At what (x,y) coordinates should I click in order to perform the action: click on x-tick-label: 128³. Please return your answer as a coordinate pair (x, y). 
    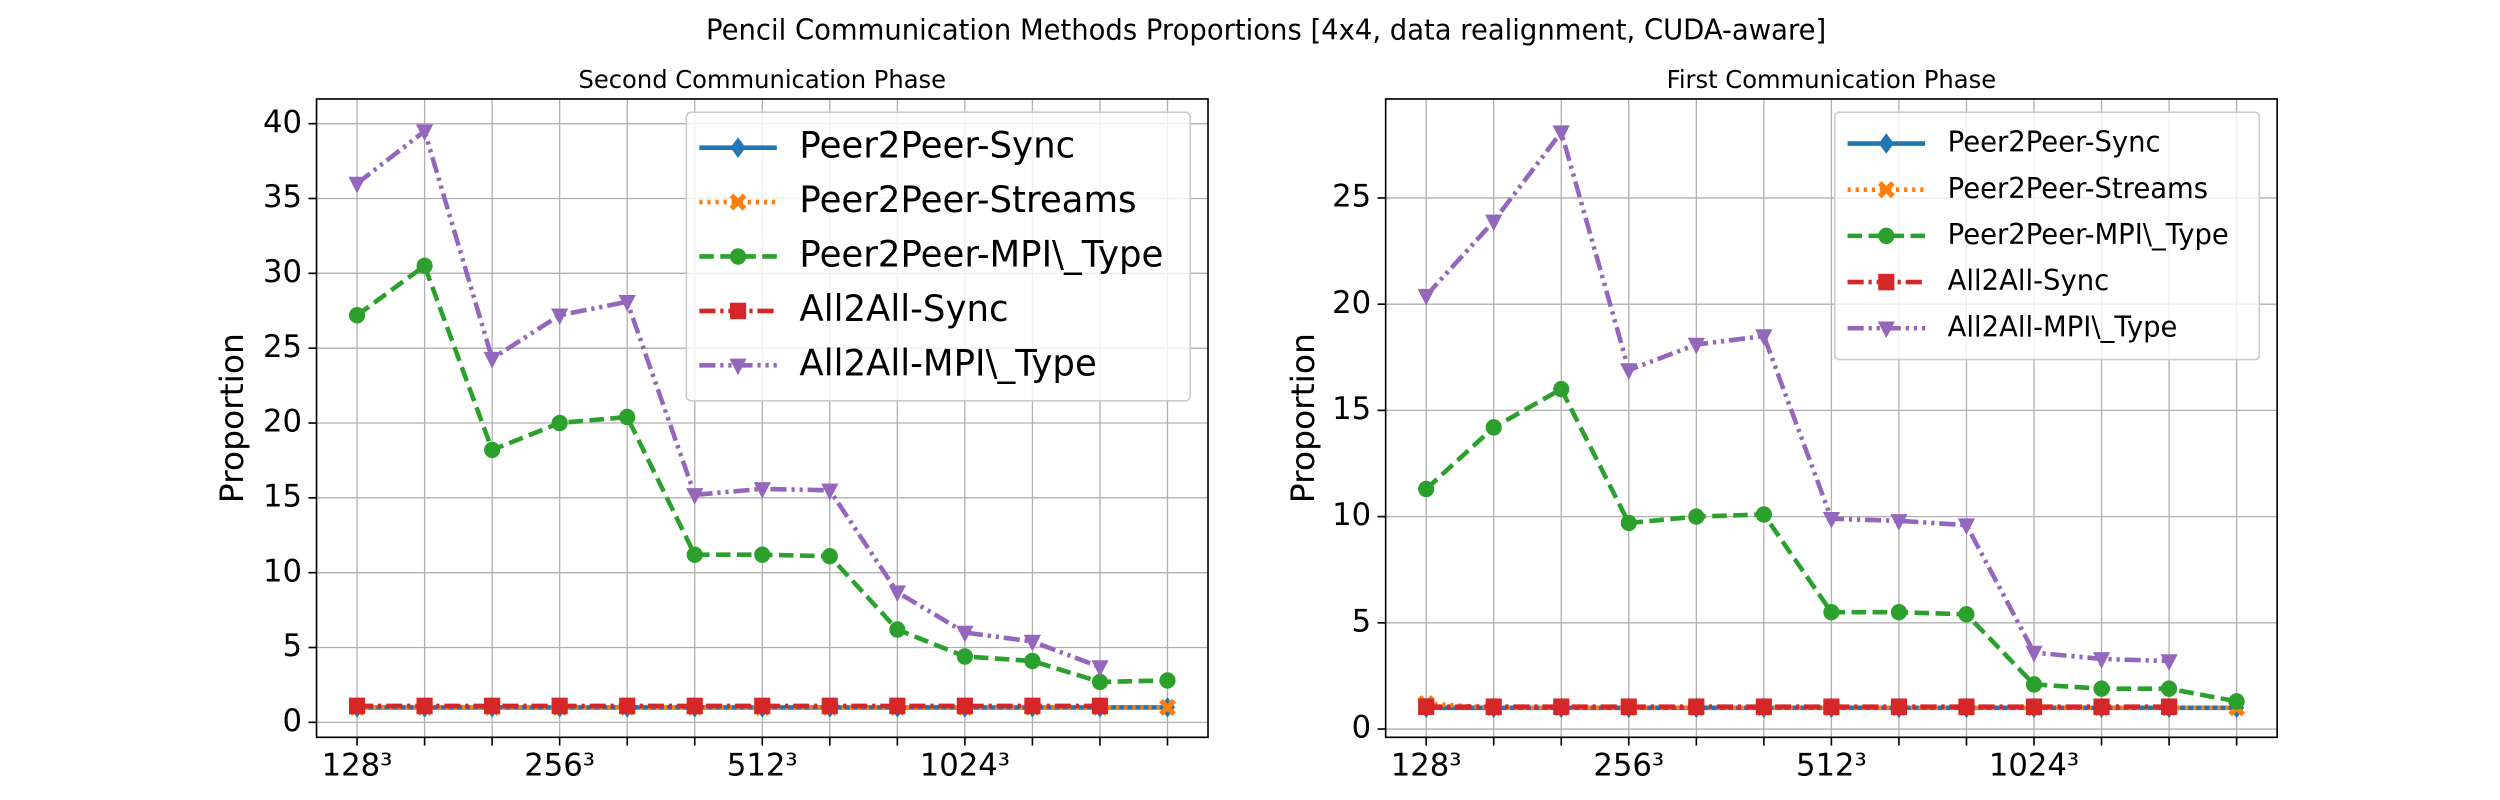
    Looking at the image, I should click on (1426, 765).